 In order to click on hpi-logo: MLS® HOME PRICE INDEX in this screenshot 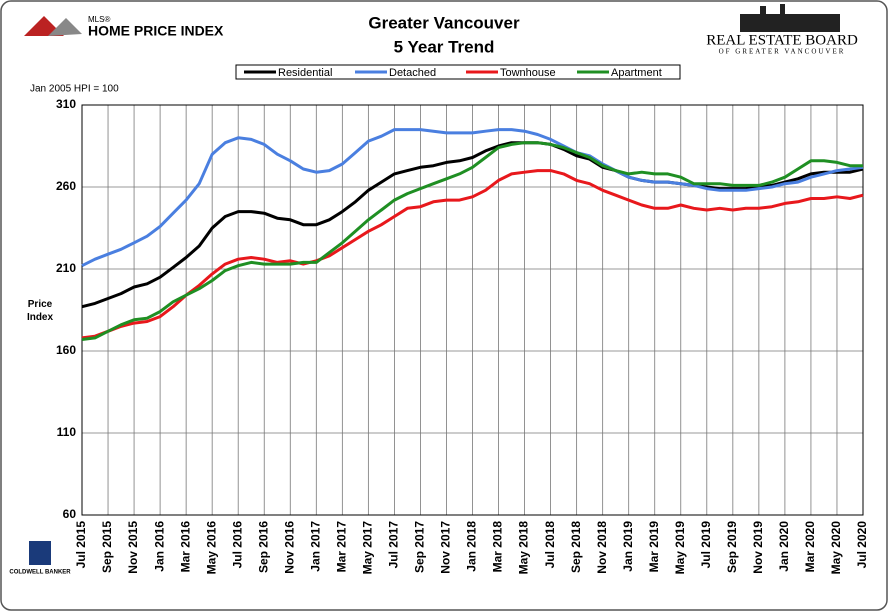, I will do `click(124, 27)`.